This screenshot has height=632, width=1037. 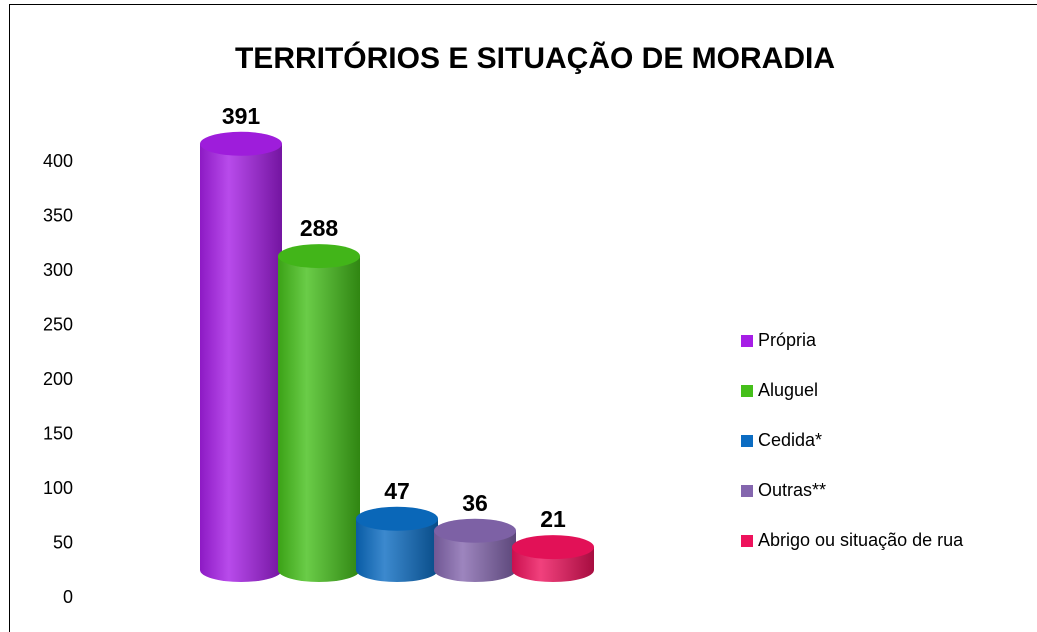 I want to click on value-label: 47, so click(x=397, y=491).